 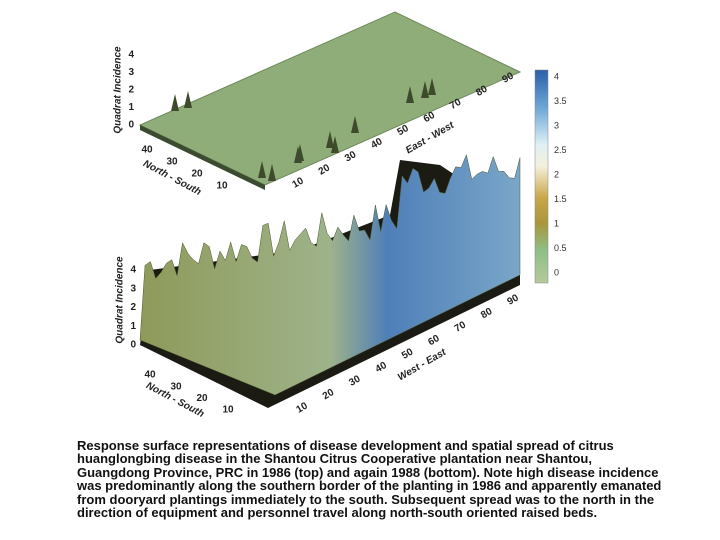 I want to click on spikes, so click(x=303, y=129).